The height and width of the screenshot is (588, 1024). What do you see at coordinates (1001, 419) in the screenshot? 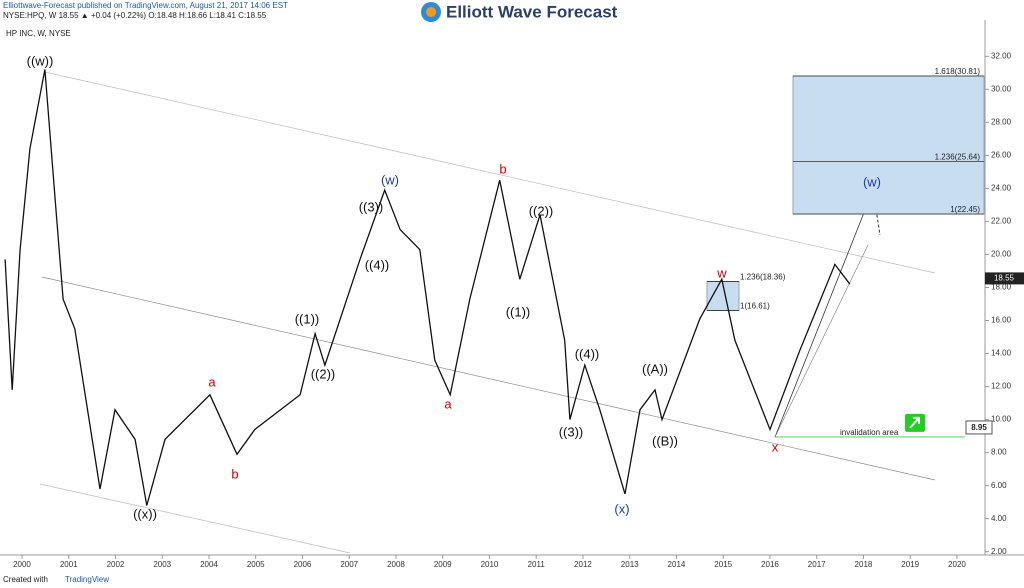
I see `y-tick-label: 10.00` at bounding box center [1001, 419].